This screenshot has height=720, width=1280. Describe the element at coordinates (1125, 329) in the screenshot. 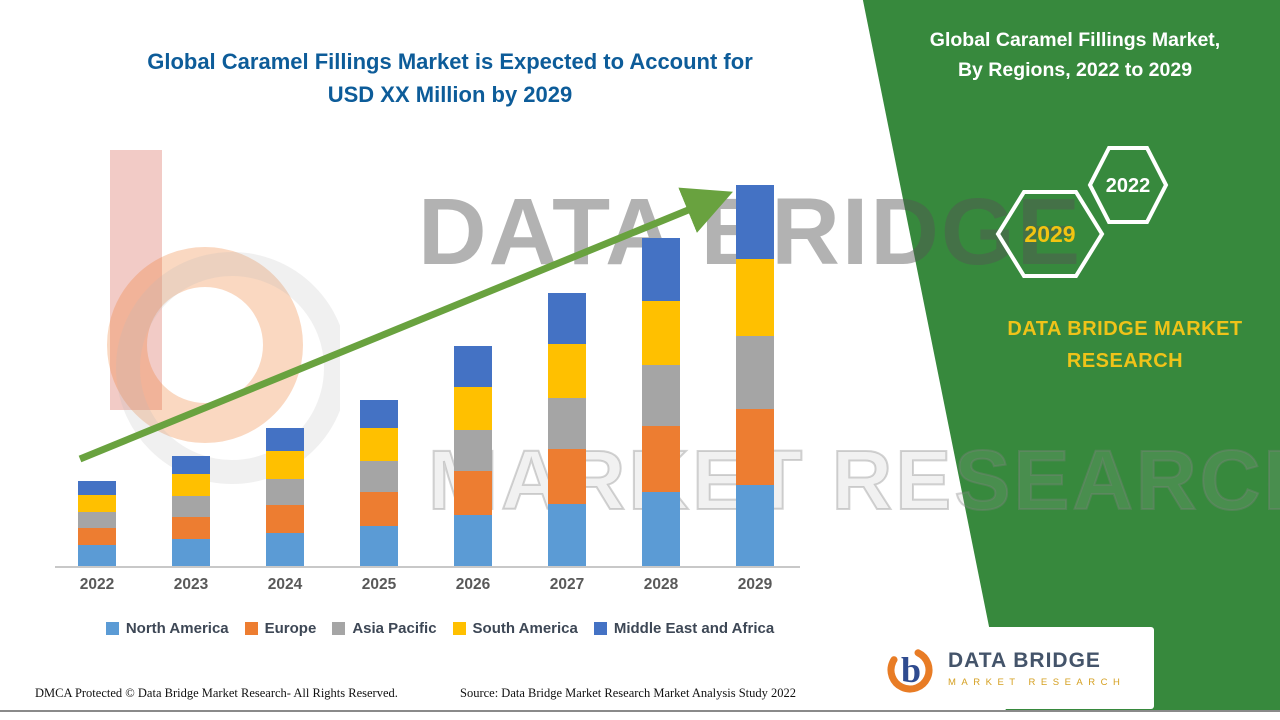

I see `panel-brand-line1: DATA BRIDGE MARKET` at that location.